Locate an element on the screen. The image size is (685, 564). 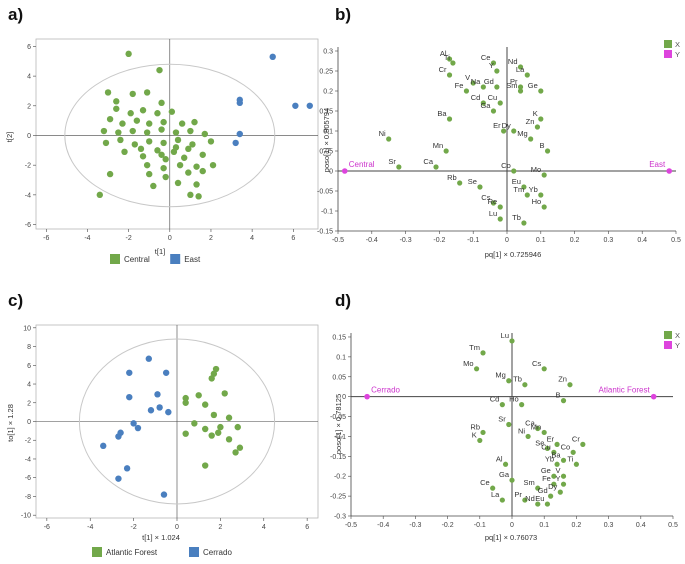
variable-label: Rb is located at coordinates (475, 426).